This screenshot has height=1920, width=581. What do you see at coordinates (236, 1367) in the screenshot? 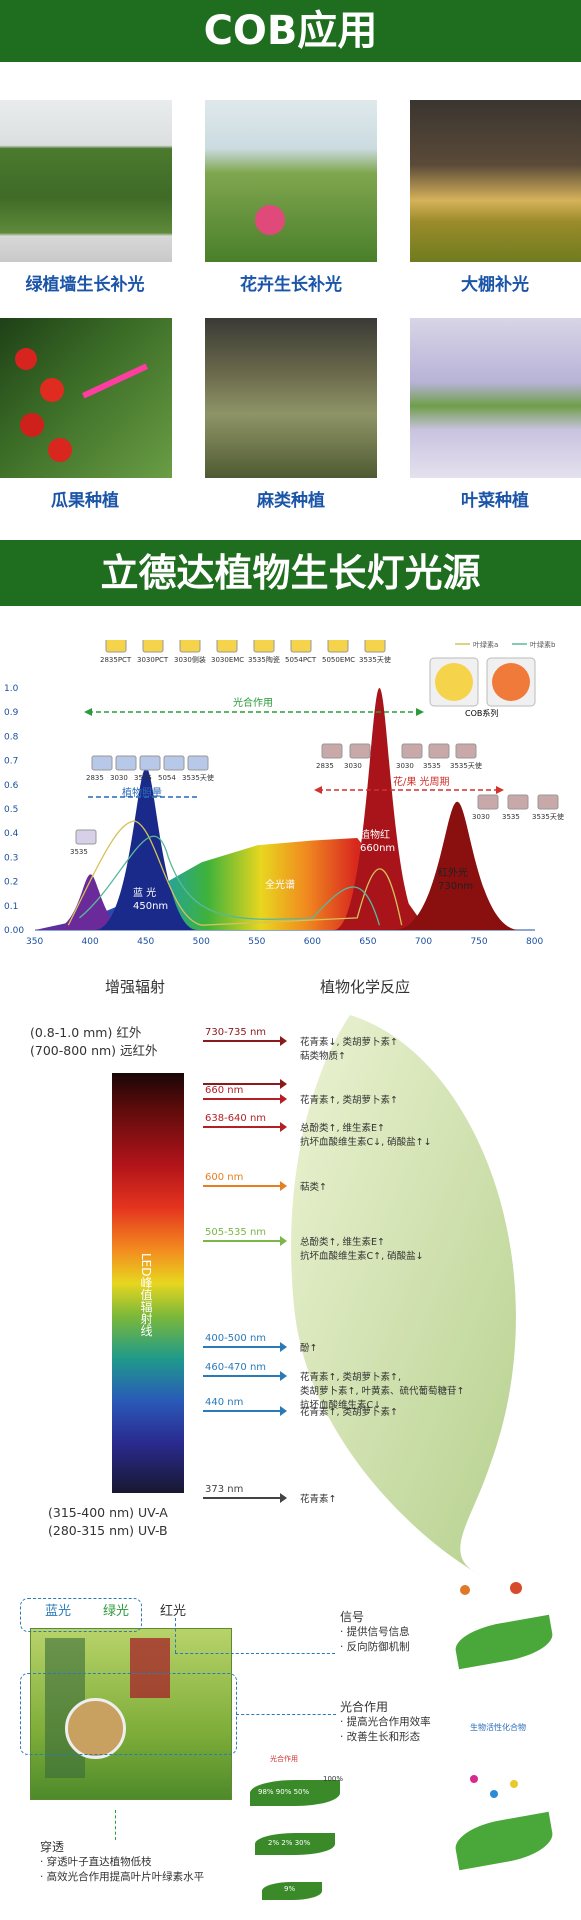
I see `chem-nm-label: 460-470 nm` at bounding box center [236, 1367].